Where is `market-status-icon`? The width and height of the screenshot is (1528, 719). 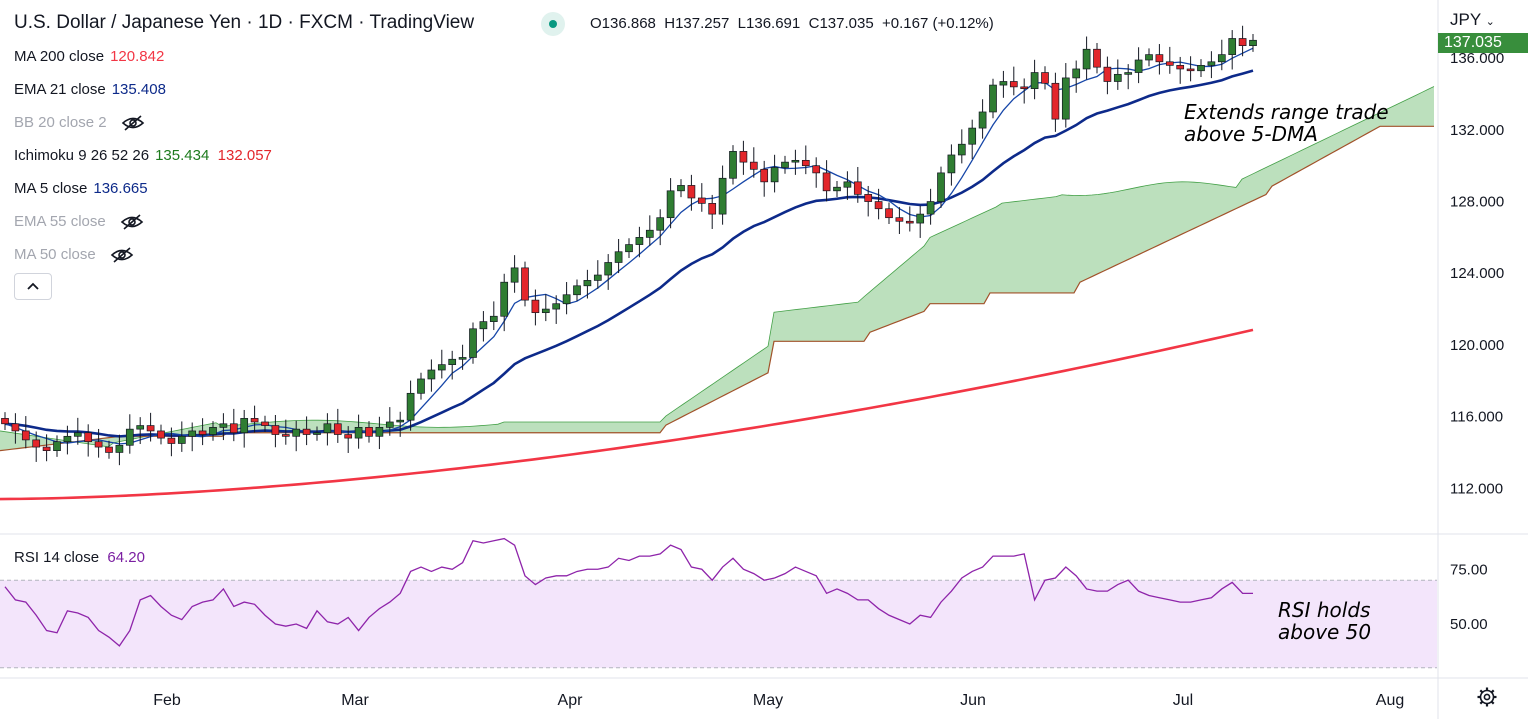 market-status-icon is located at coordinates (553, 24).